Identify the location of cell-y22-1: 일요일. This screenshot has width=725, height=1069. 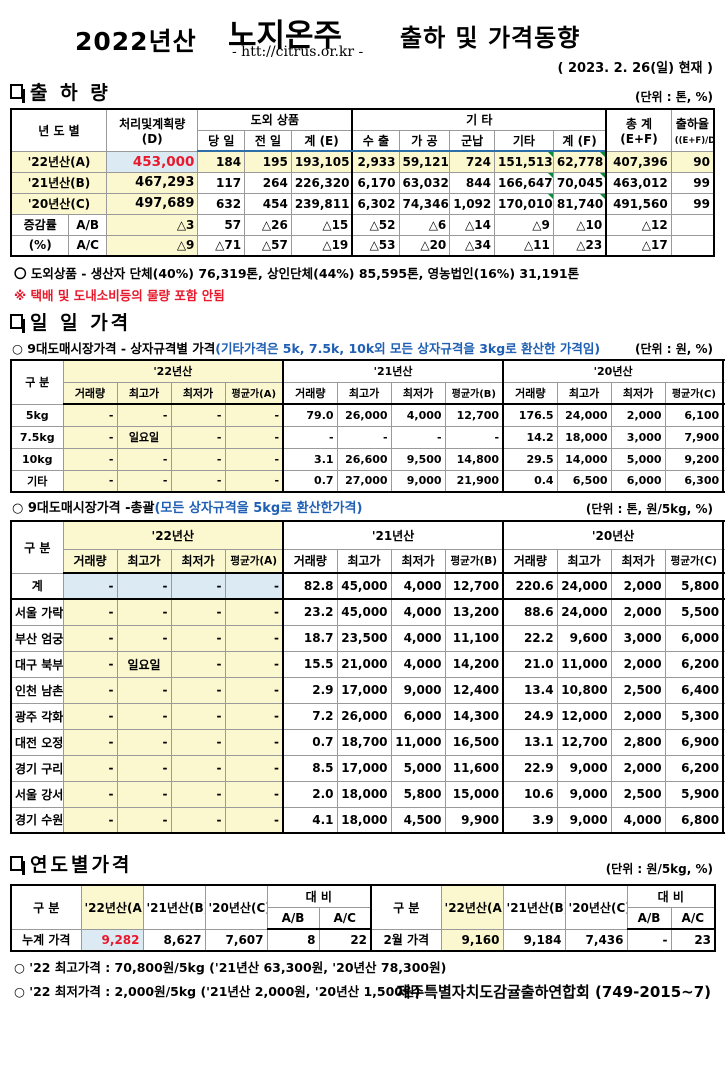
(144, 664).